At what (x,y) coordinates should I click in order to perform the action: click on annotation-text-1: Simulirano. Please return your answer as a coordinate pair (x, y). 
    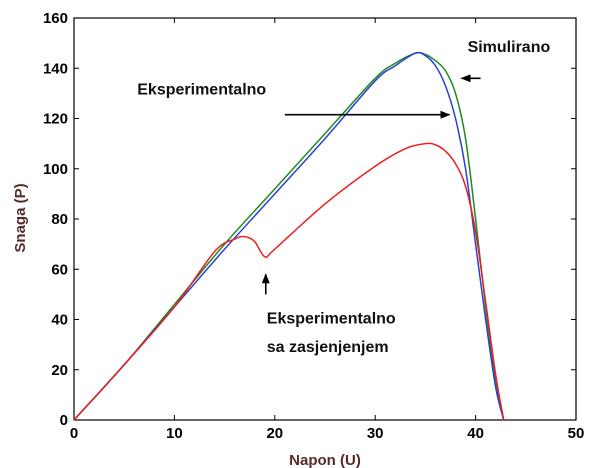
    Looking at the image, I should click on (509, 47).